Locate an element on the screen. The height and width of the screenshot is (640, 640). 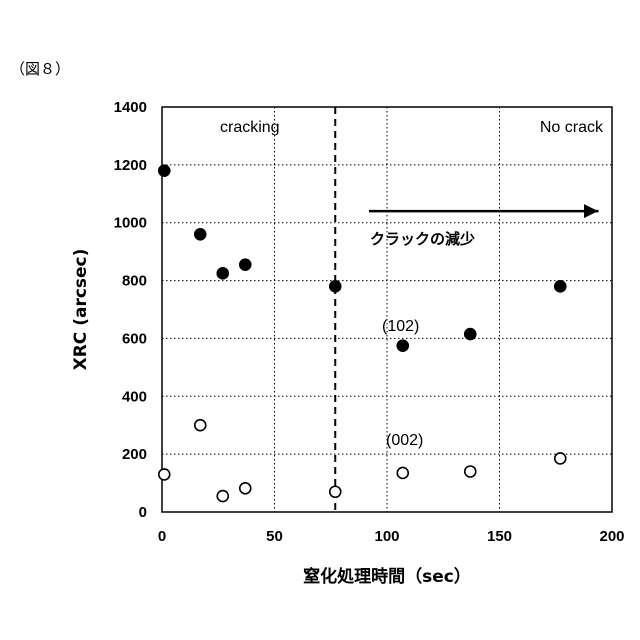
x-tick-label: 100 is located at coordinates (386, 536).